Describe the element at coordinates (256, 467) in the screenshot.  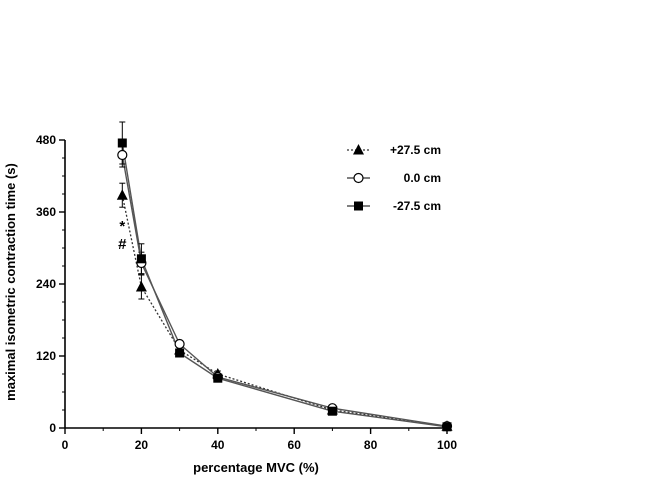
I see `x-axis-title: percentage MVC (%)` at that location.